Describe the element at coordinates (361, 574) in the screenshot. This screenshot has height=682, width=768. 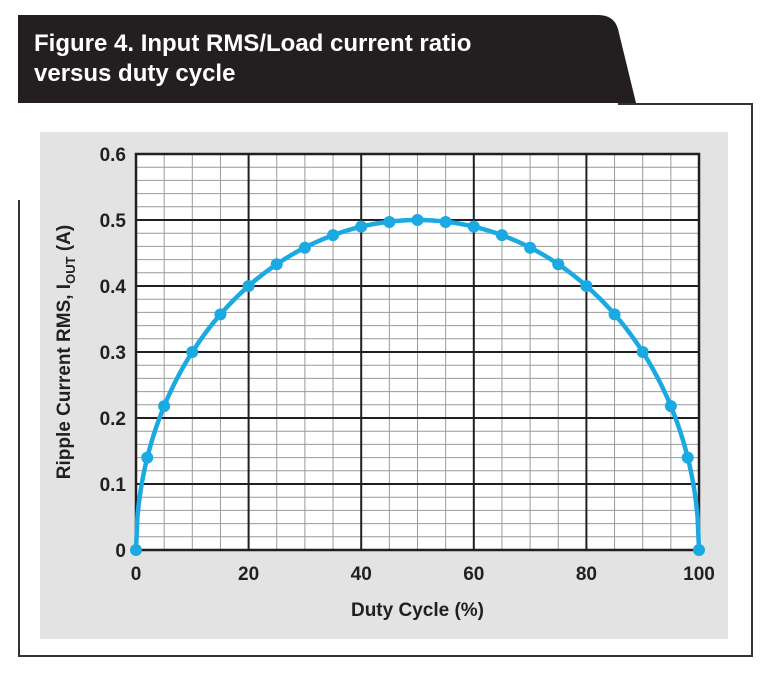
I see `x-tick-label: 40` at that location.